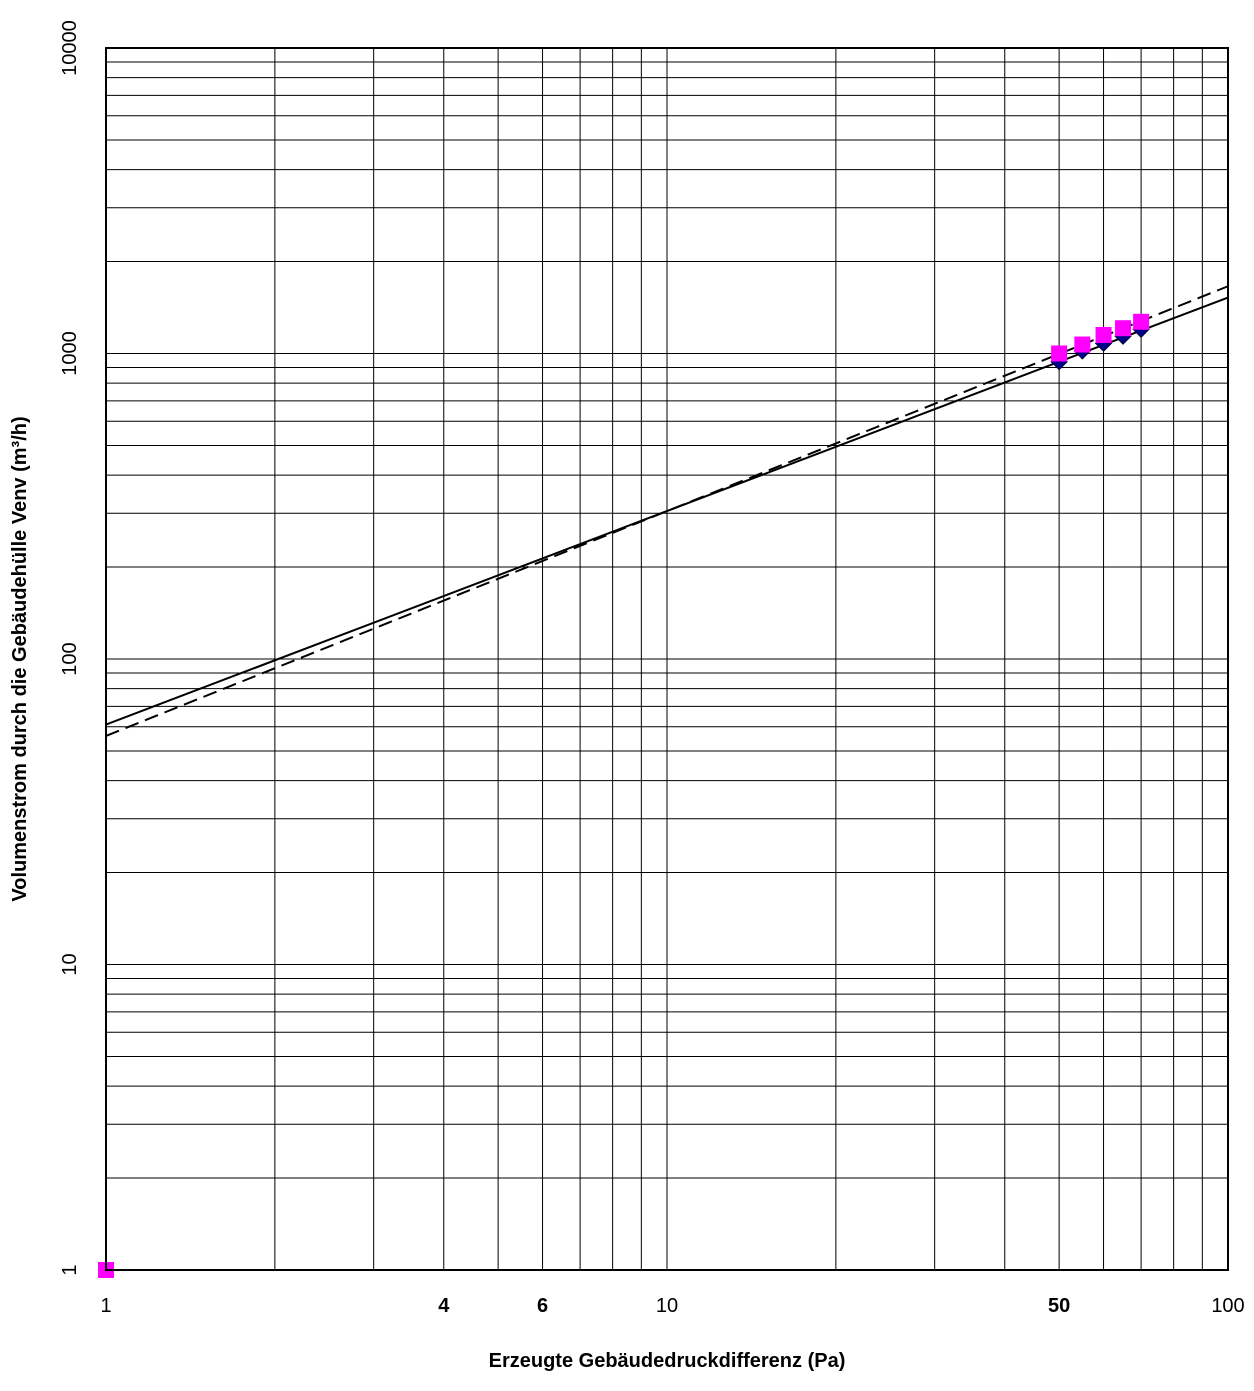  I want to click on x-tick-labels: 1 4 6 10 50 100, so click(672, 1306).